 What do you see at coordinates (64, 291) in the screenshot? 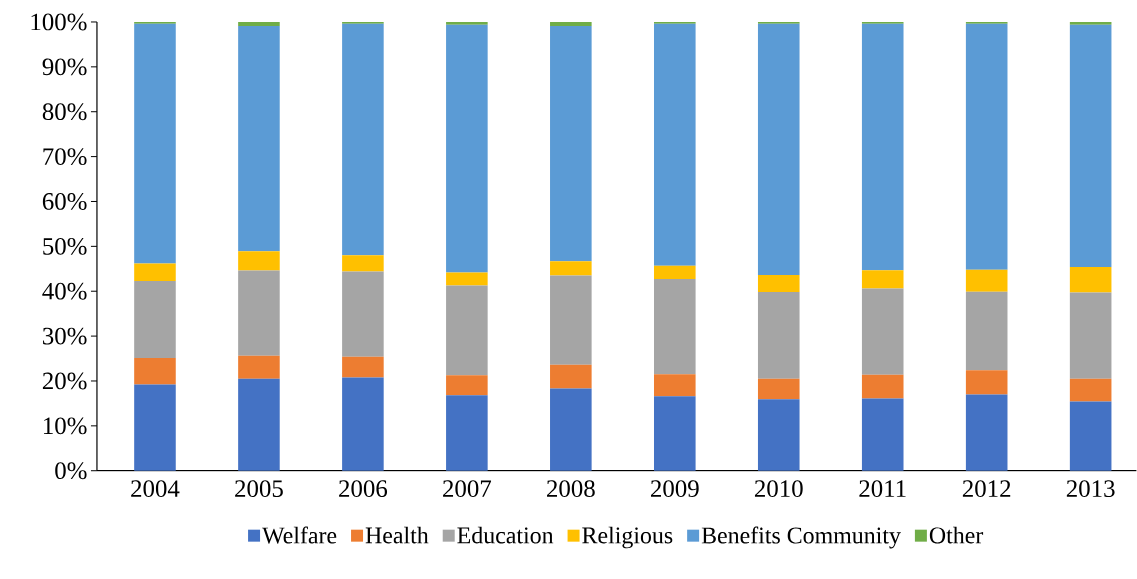
I see `y-tick-label: 40%` at bounding box center [64, 291].